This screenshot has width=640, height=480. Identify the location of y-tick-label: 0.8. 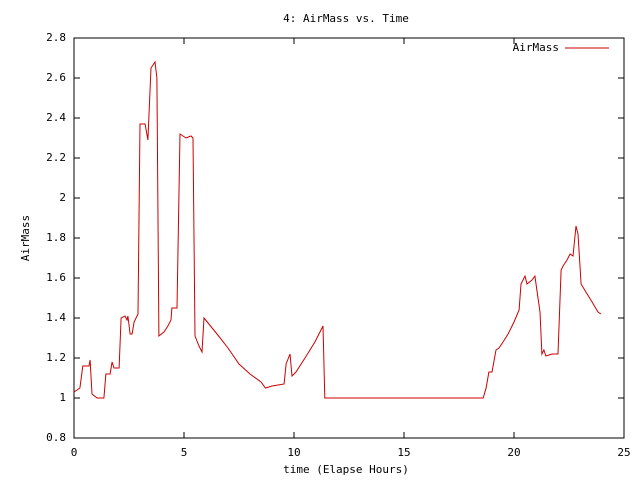
(56, 437).